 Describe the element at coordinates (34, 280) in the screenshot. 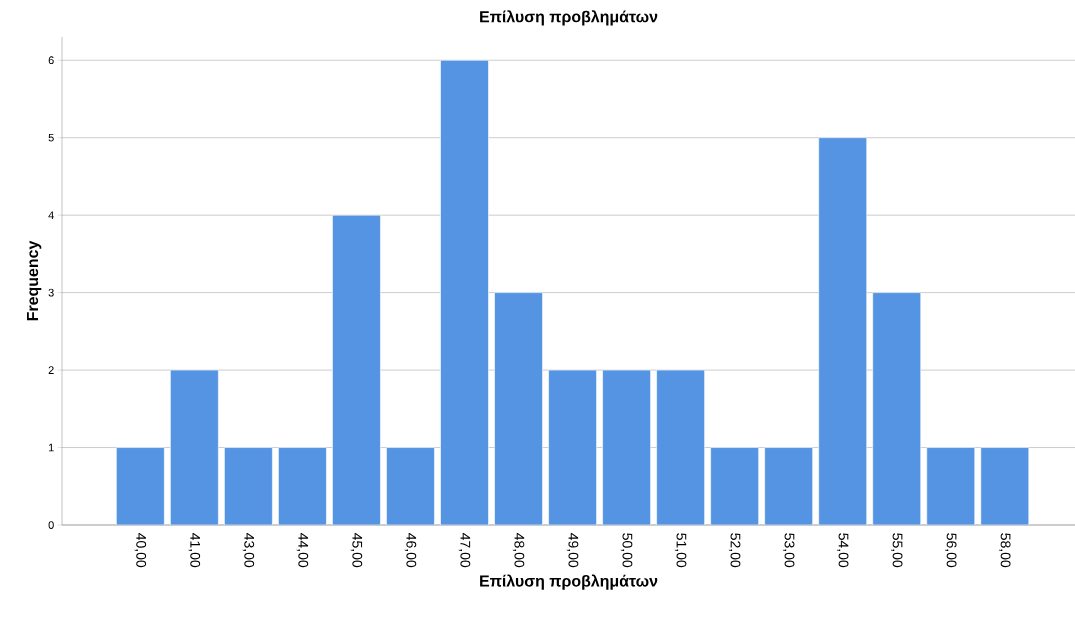

I see `y-axis-title: Frequency` at that location.